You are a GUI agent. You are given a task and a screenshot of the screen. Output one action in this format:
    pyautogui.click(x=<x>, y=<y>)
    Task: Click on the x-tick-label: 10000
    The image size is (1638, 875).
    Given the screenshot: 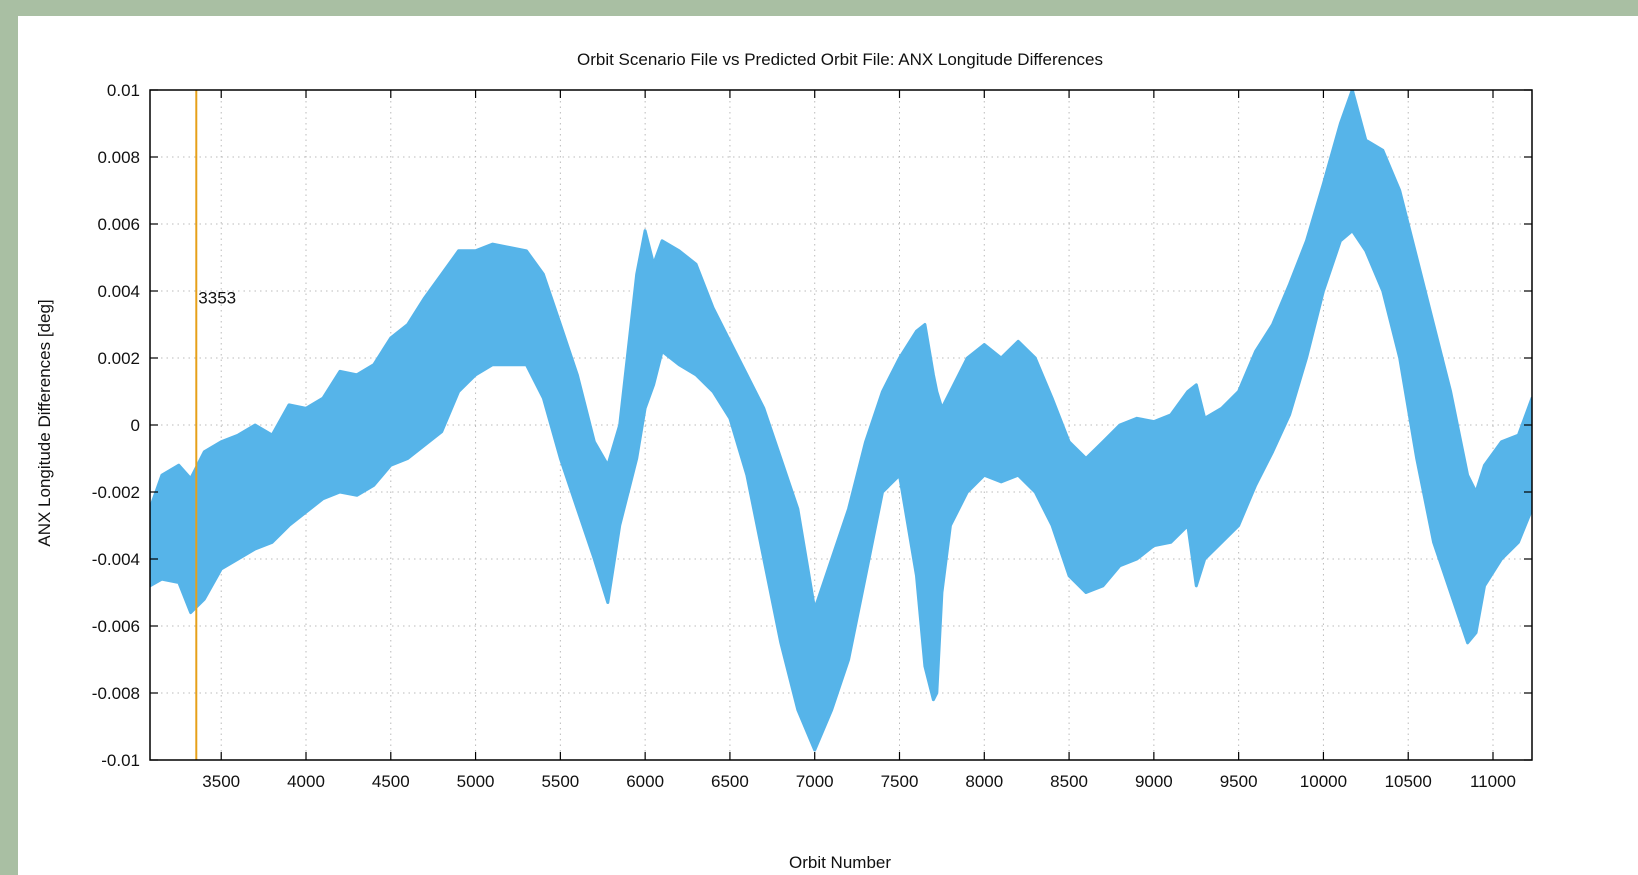 What is the action you would take?
    pyautogui.click(x=1323, y=781)
    